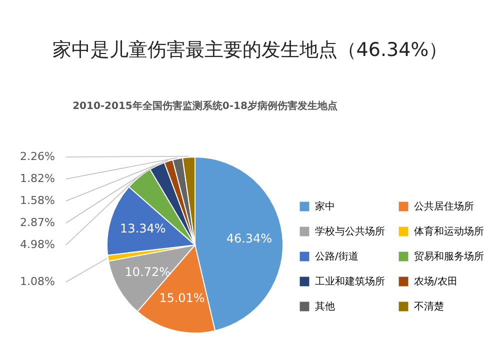 The width and height of the screenshot is (500, 362). What do you see at coordinates (37, 281) in the screenshot?
I see `data-label: 1.08%` at bounding box center [37, 281].